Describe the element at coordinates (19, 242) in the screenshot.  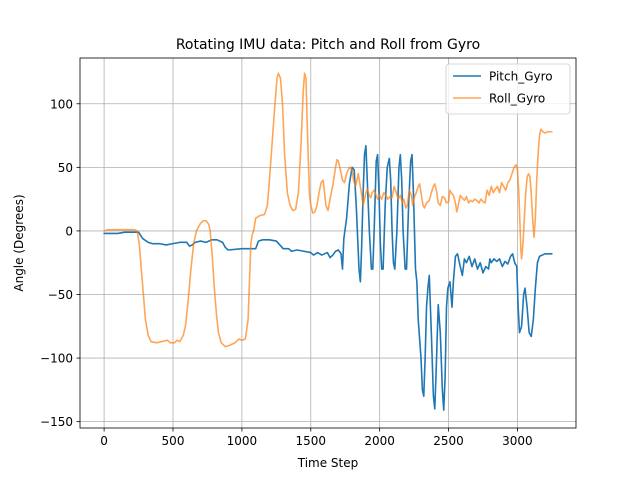
I see `y-axis-label: Angle (Degrees)` at that location.